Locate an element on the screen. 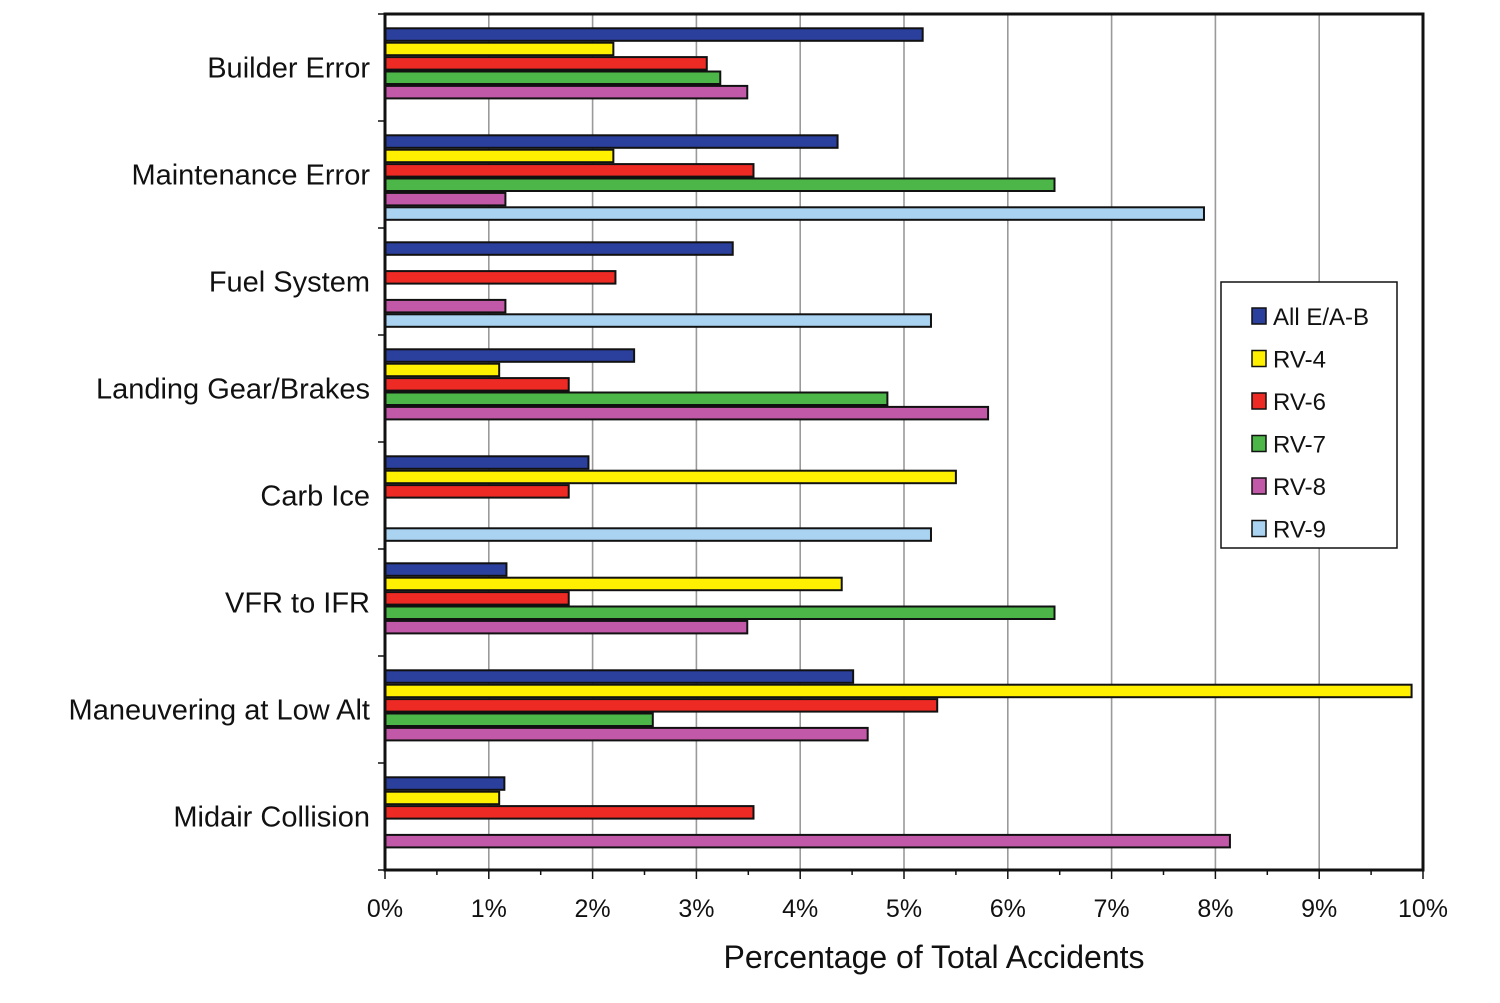 This screenshot has width=1500, height=1003. legend-label-3: RV-7 is located at coordinates (1299, 445).